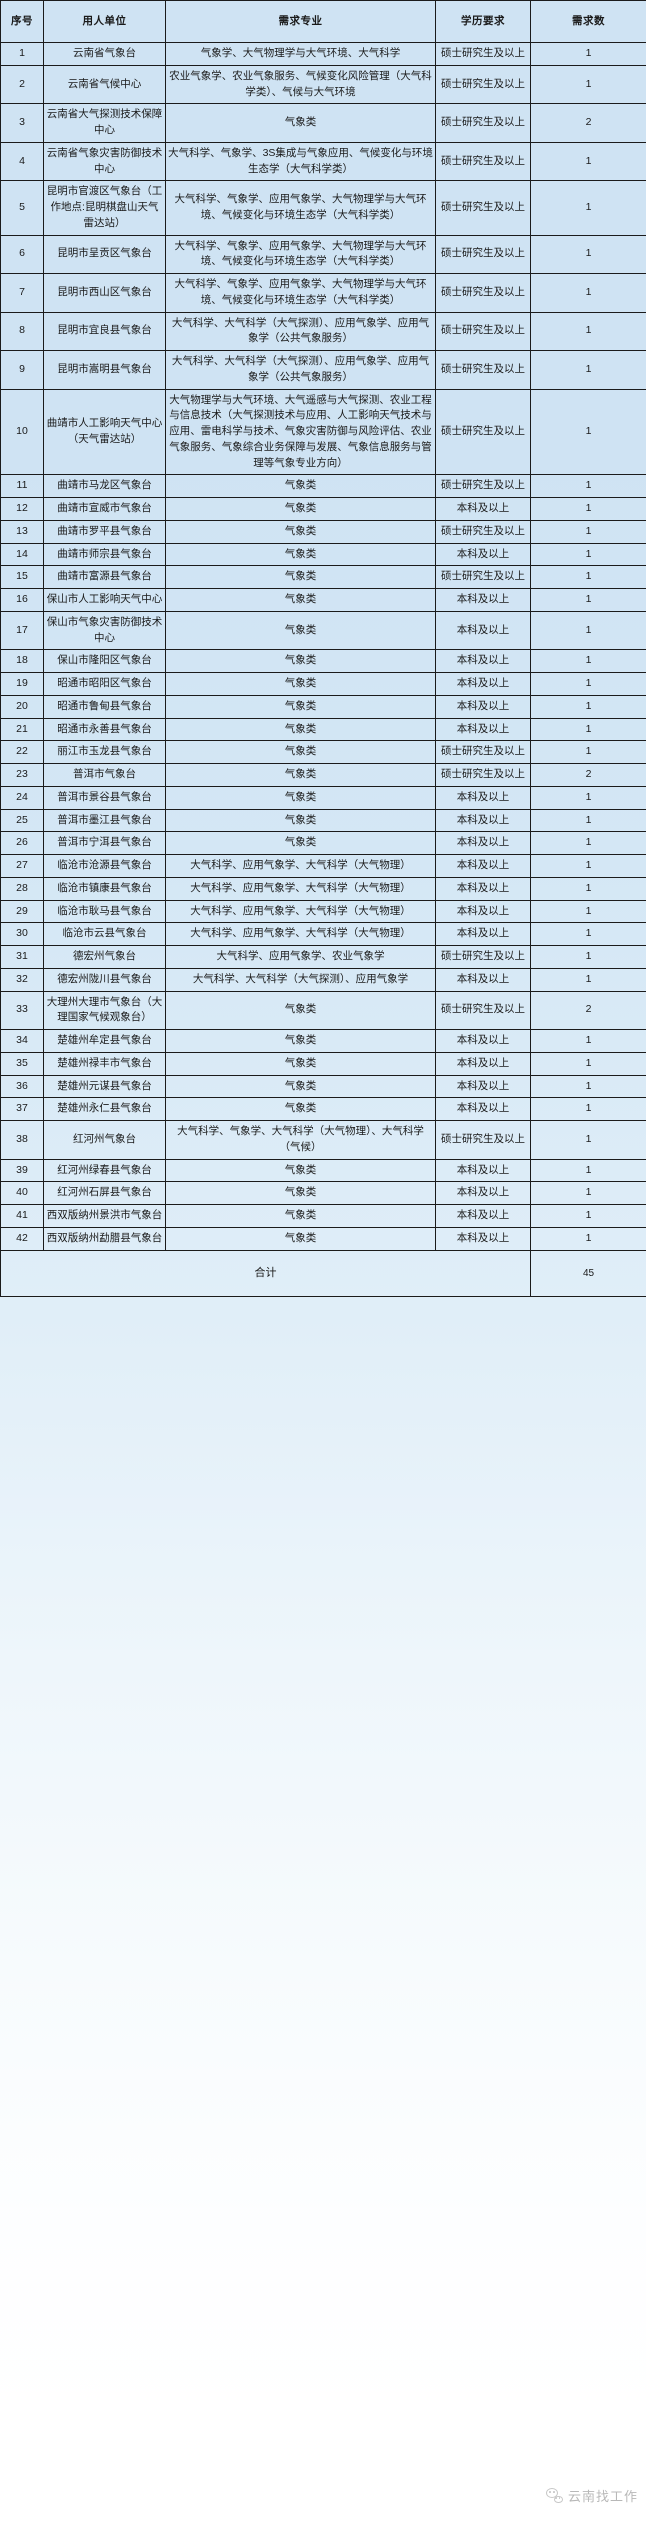 The width and height of the screenshot is (646, 2521). Describe the element at coordinates (300, 979) in the screenshot. I see `cell-major: 大气科学、大气科学（大气探测）、应用气象学` at that location.